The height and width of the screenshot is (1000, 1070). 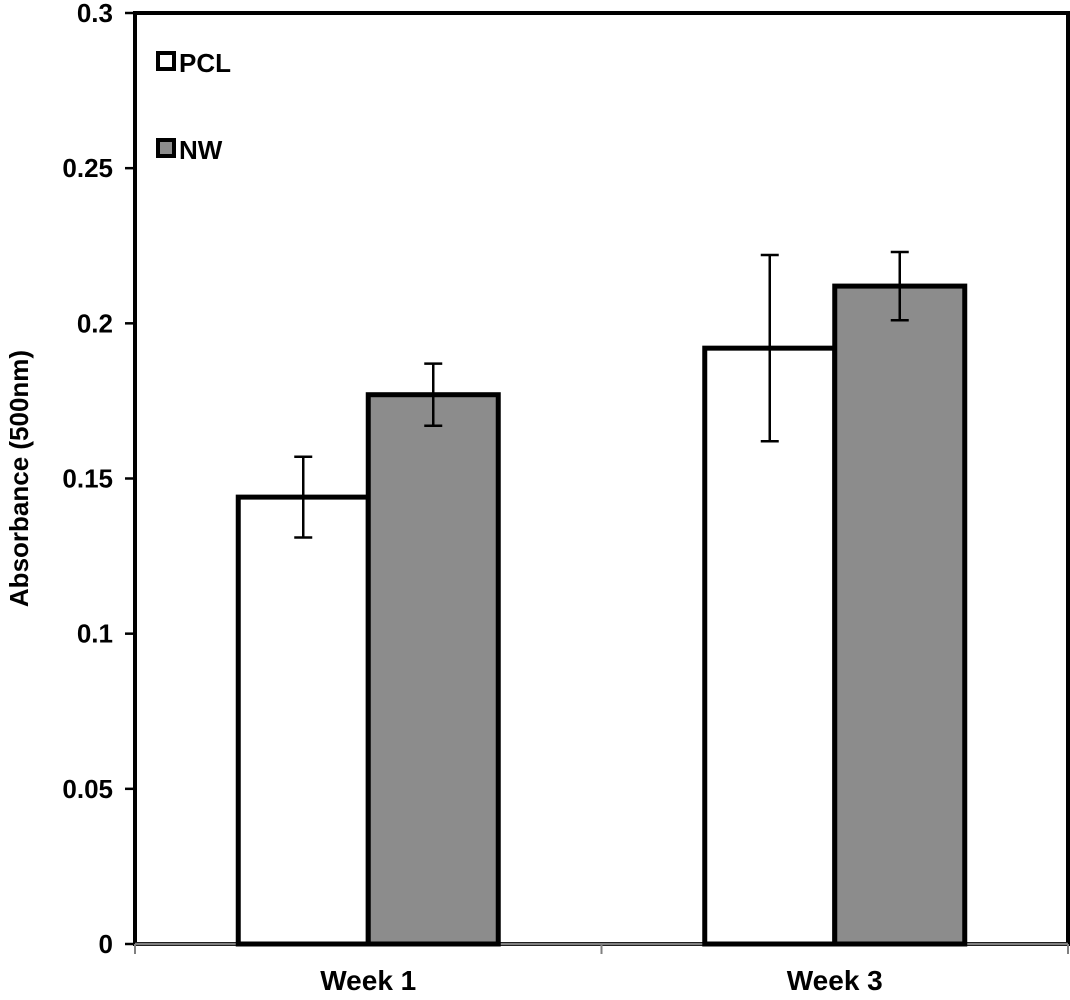 What do you see at coordinates (87, 168) in the screenshot?
I see `y-tick-label: 0.25` at bounding box center [87, 168].